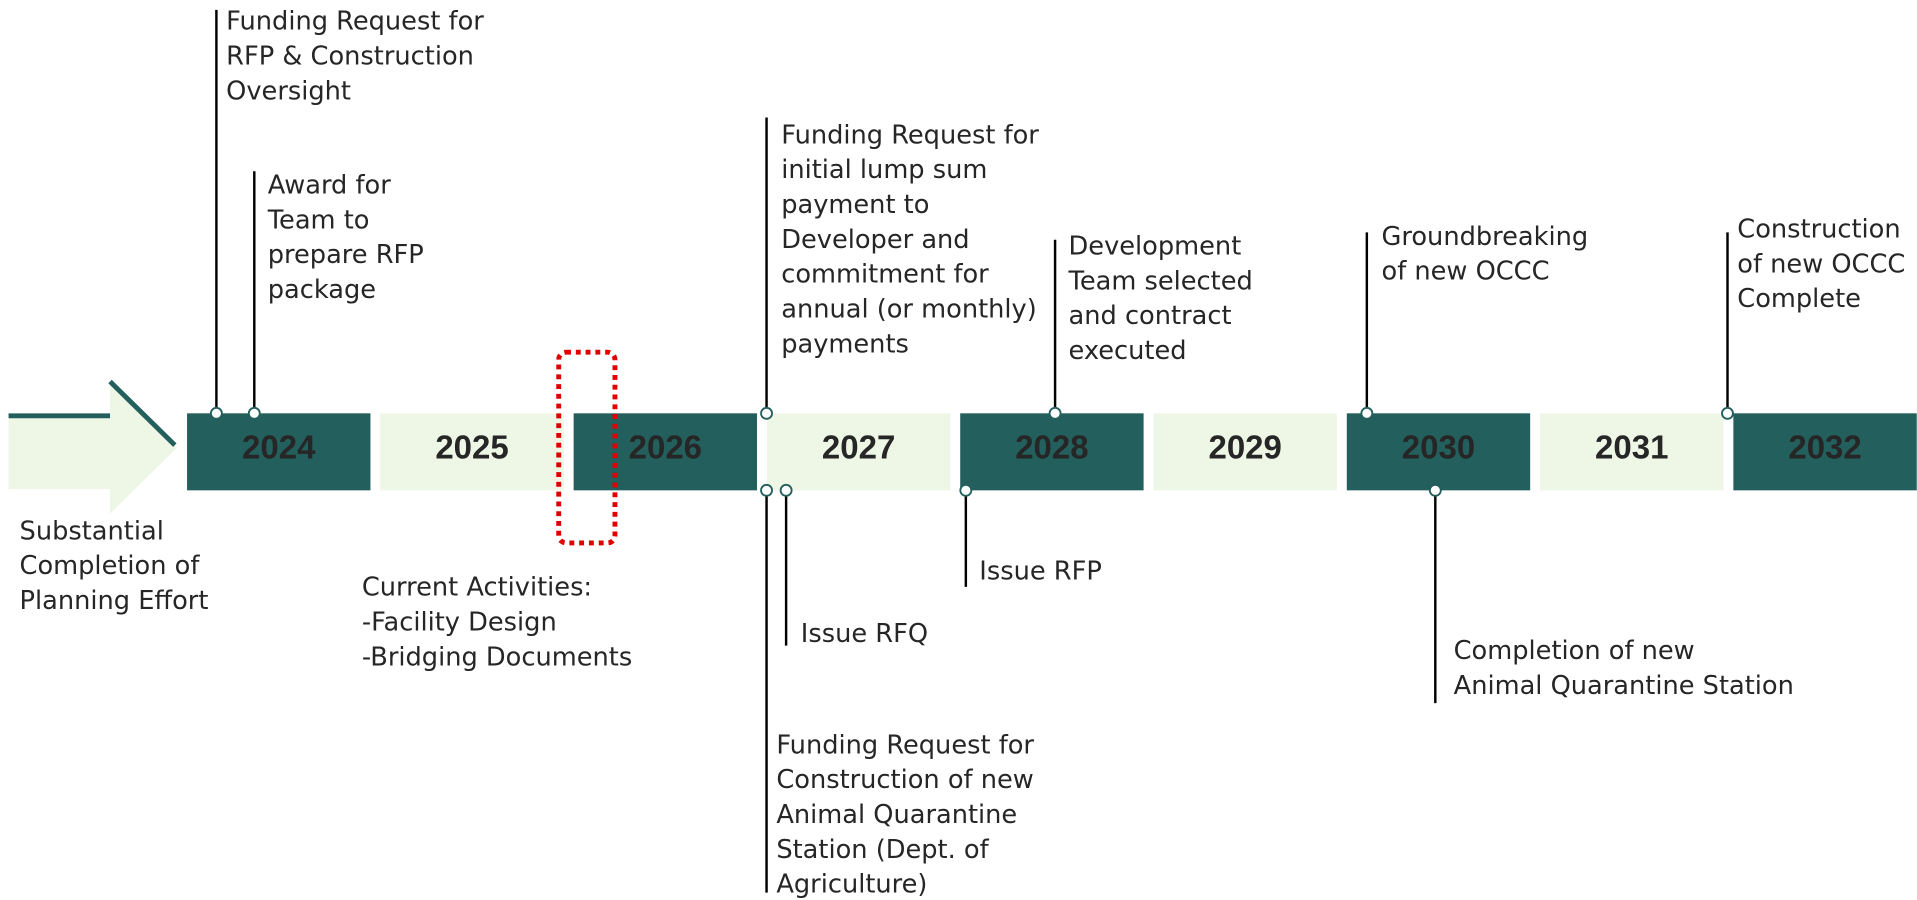 The width and height of the screenshot is (1917, 900). Describe the element at coordinates (665, 447) in the screenshot. I see `year-label: 2026` at that location.